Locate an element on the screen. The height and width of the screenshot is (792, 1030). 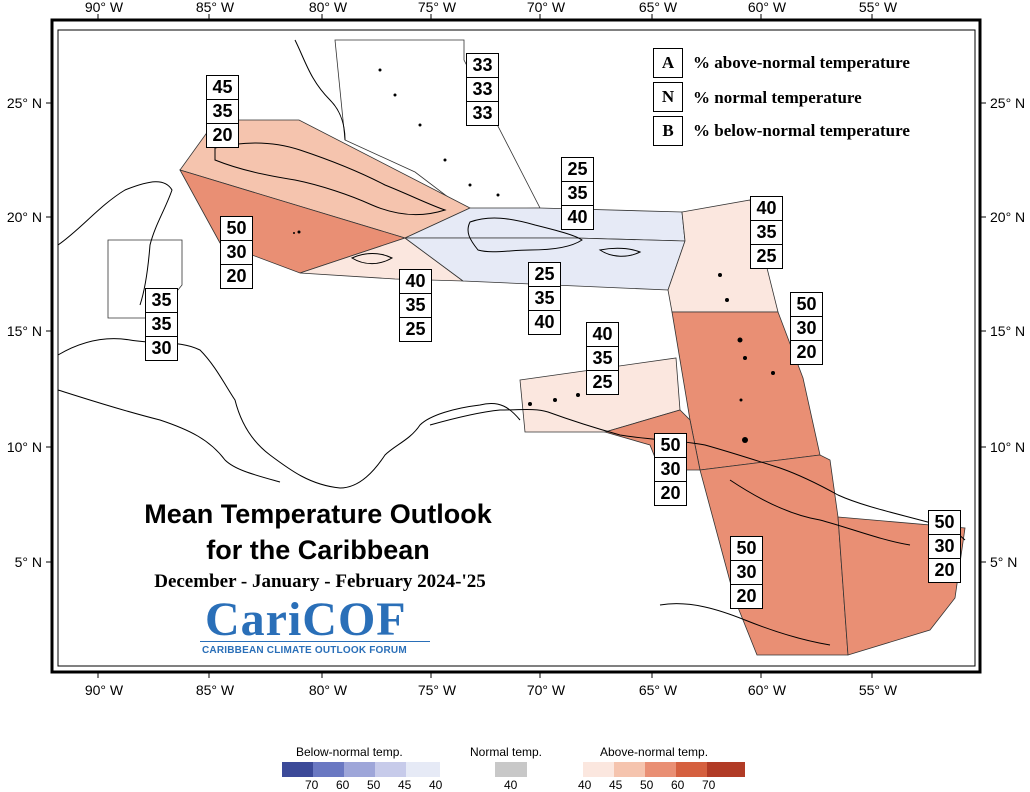
hispaniola-coast is located at coordinates (525, 235).